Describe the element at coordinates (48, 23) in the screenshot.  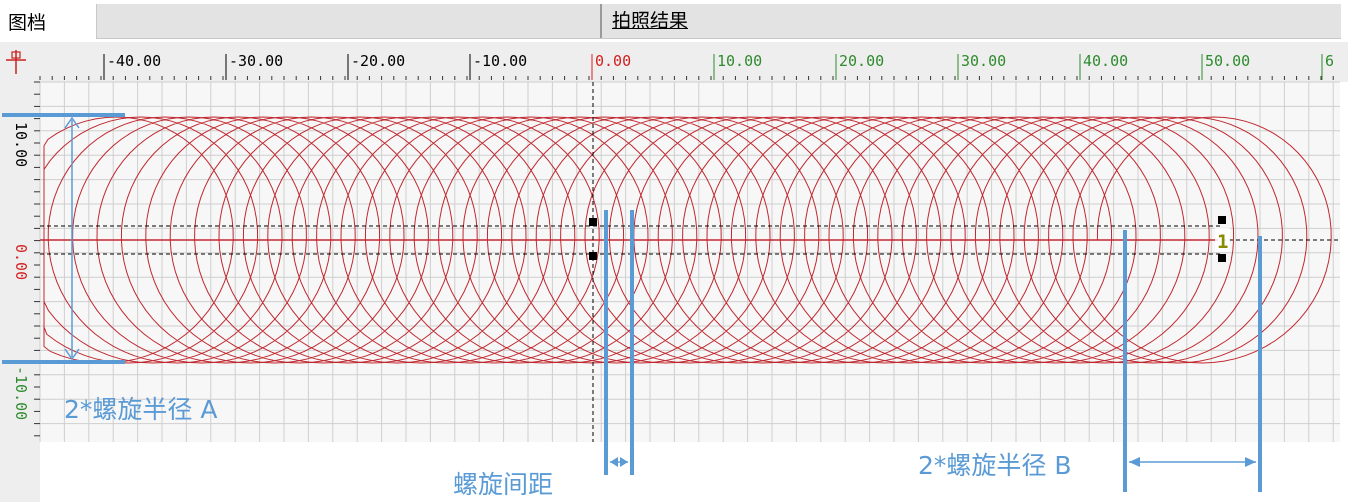
I see `tab-drawing: 图档` at that location.